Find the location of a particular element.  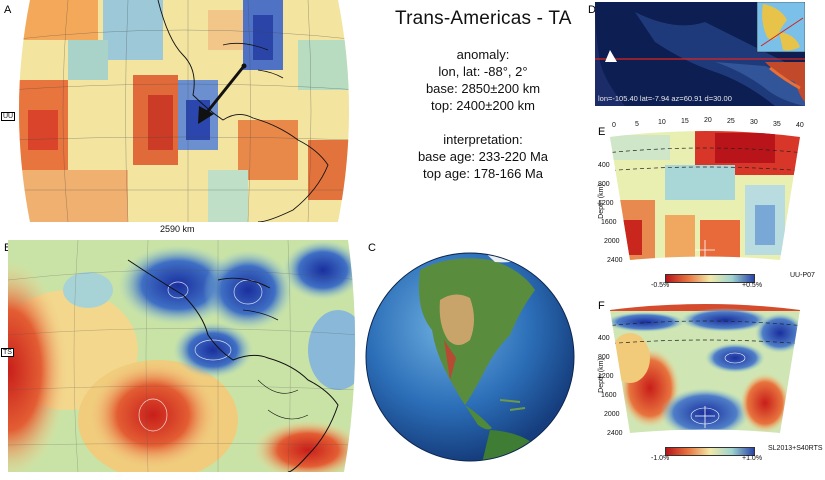

panel-b-edge-tag: TS is located at coordinates (7, 352).